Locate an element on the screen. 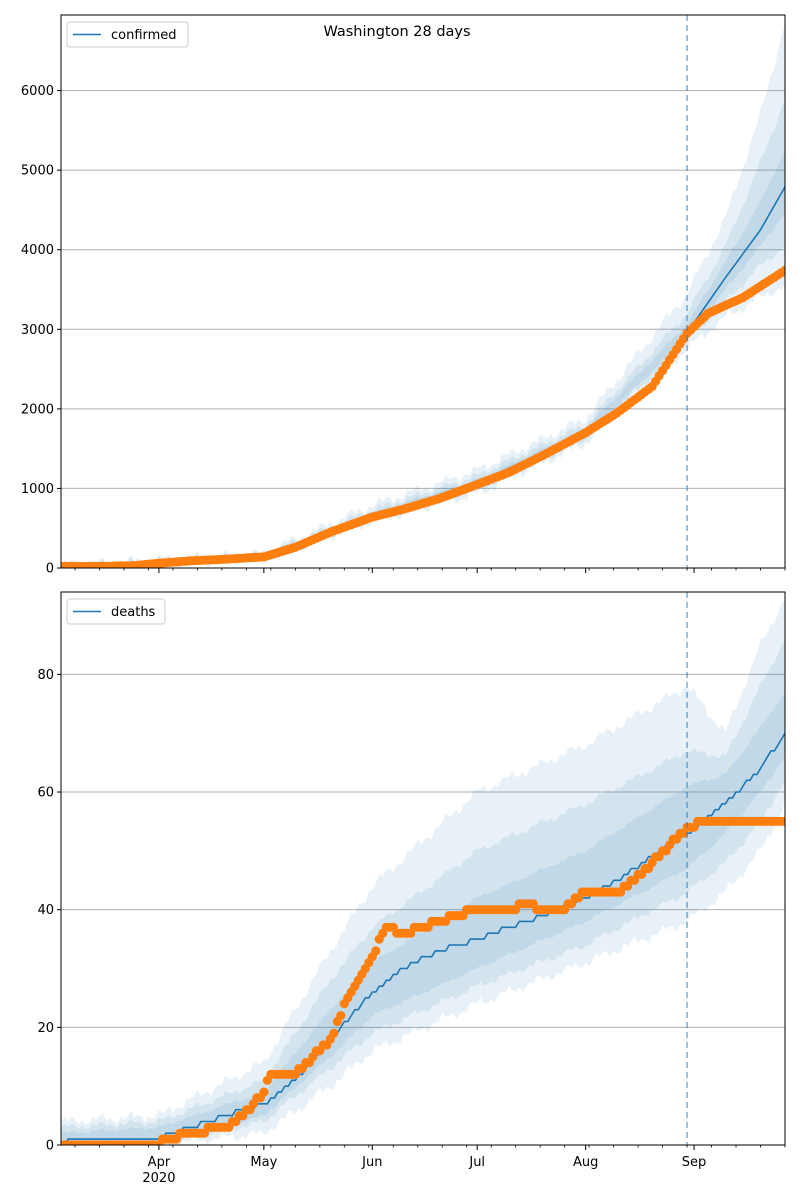  x-tick-label: Jul is located at coordinates (476, 1162).